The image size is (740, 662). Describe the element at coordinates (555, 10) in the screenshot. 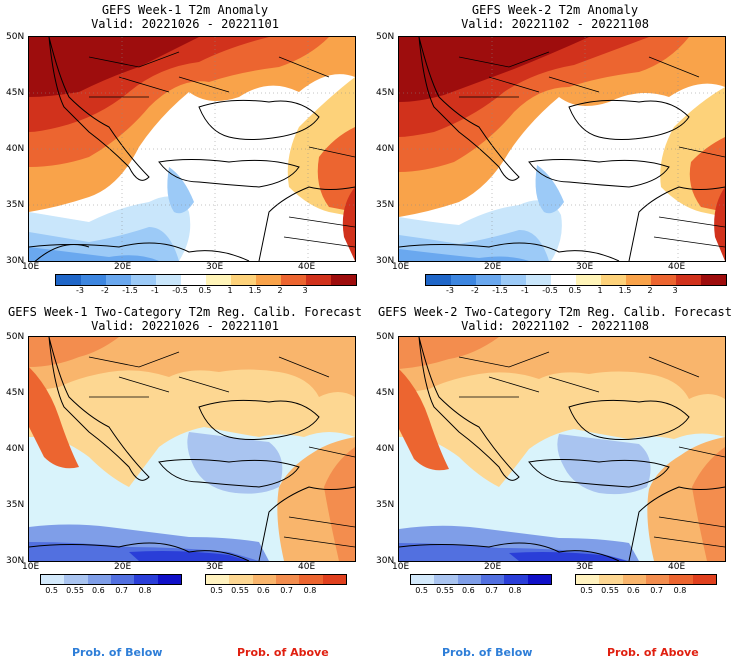

I see `panel-title: GEFS Week-2 T2m Anomaly` at that location.